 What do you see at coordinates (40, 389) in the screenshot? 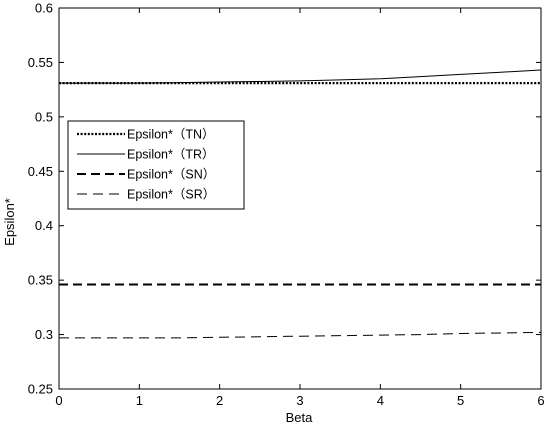
I see `y-tick-label: 0.25` at bounding box center [40, 389].